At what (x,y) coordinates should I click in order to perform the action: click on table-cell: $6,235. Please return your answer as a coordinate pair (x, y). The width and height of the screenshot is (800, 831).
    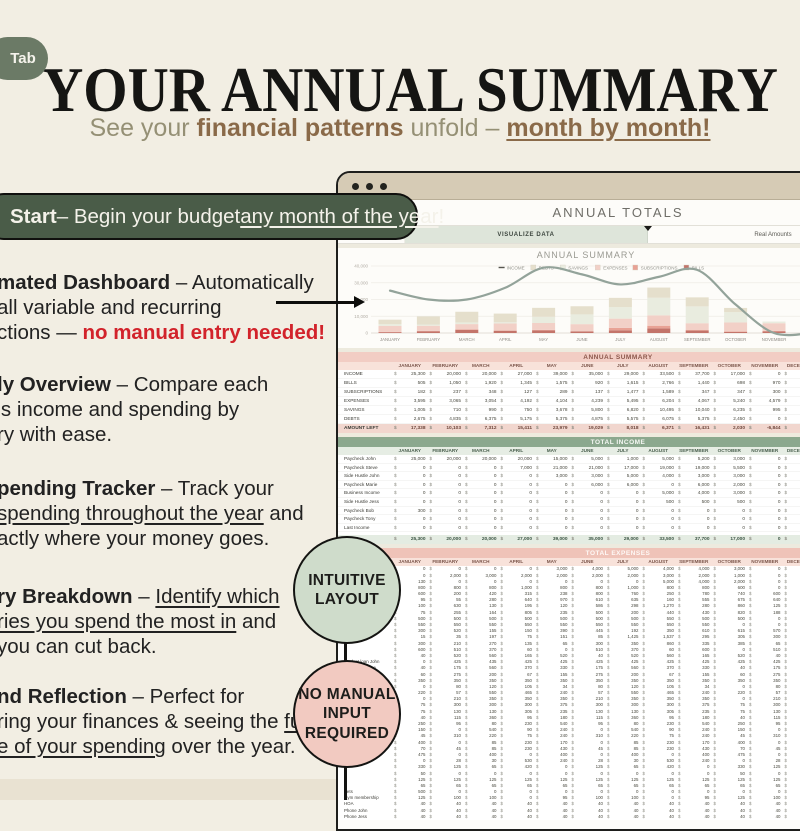
    Looking at the image, I should click on (730, 410).